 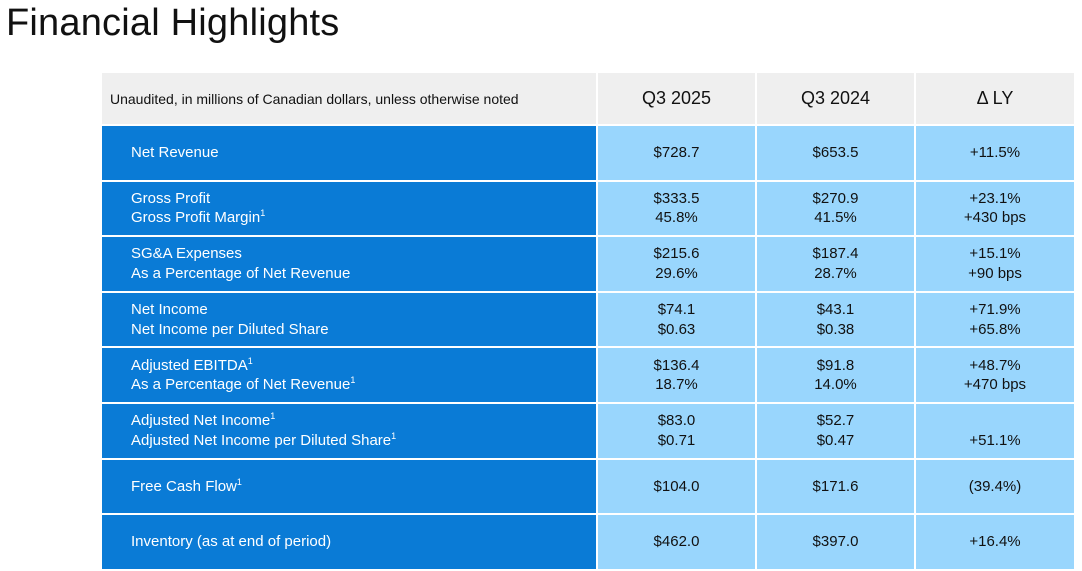 What do you see at coordinates (835, 385) in the screenshot?
I see `metric-value: 14.0%` at bounding box center [835, 385].